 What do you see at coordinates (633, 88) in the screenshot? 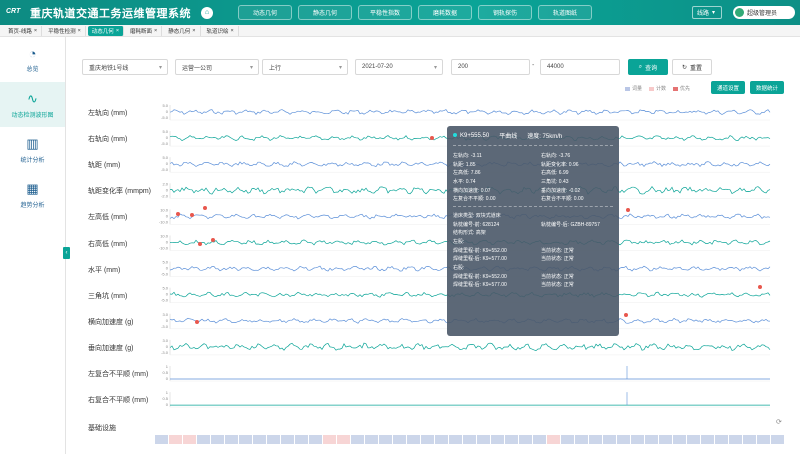
I see `legend-item: 词量` at bounding box center [633, 88].